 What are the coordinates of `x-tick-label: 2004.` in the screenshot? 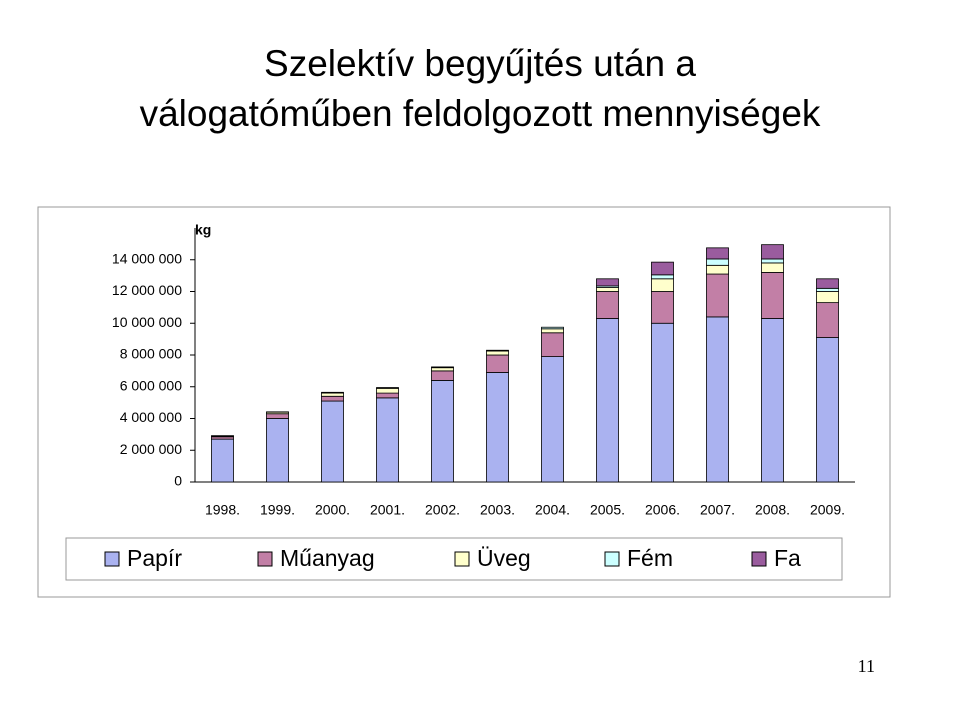 It's located at (552, 510).